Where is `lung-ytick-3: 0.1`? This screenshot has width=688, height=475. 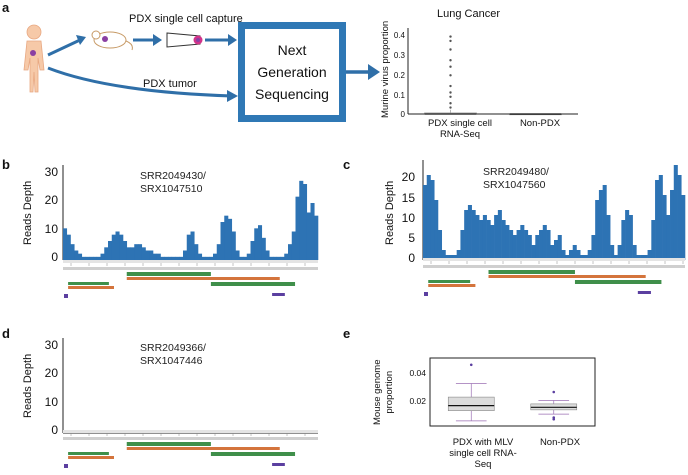 lung-ytick-3: 0.1 is located at coordinates (399, 95).